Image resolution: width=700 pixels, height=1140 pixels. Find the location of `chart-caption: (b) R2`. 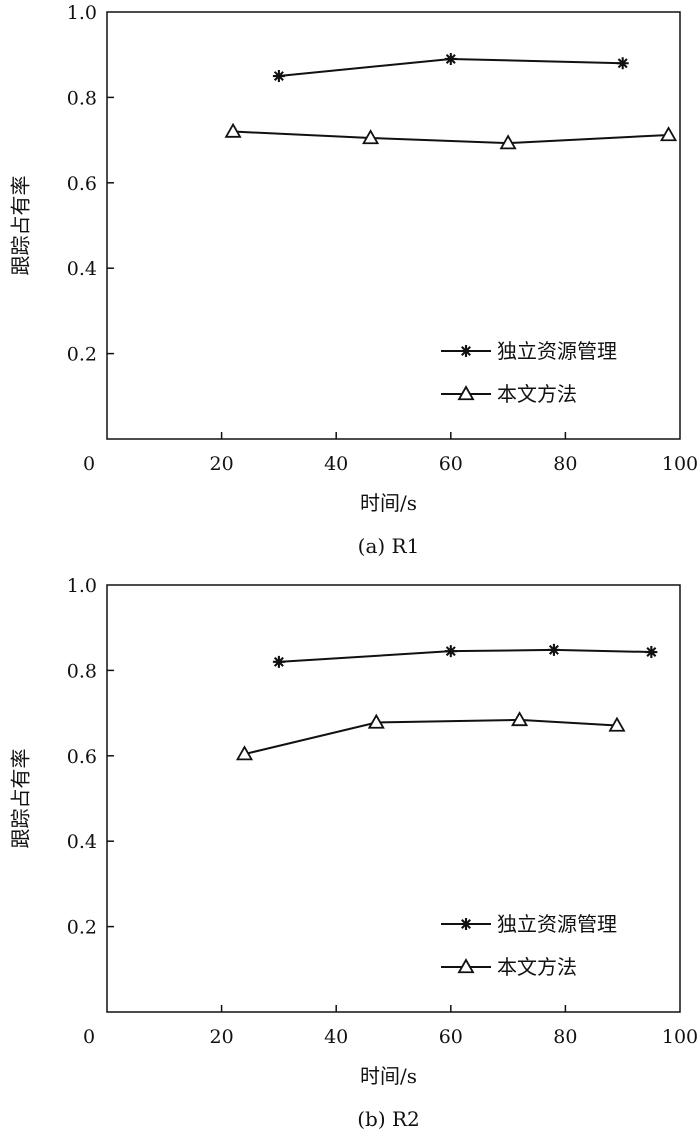

chart-caption: (b) R2 is located at coordinates (388, 1119).